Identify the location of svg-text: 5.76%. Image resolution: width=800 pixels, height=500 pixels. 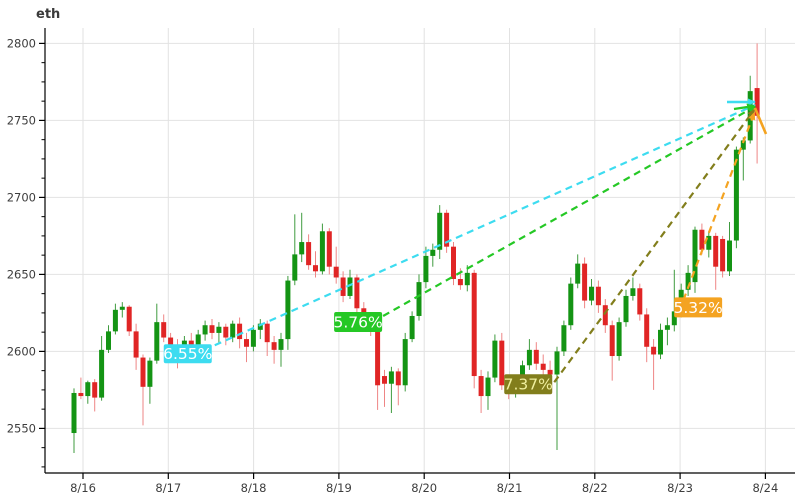
(357, 322).